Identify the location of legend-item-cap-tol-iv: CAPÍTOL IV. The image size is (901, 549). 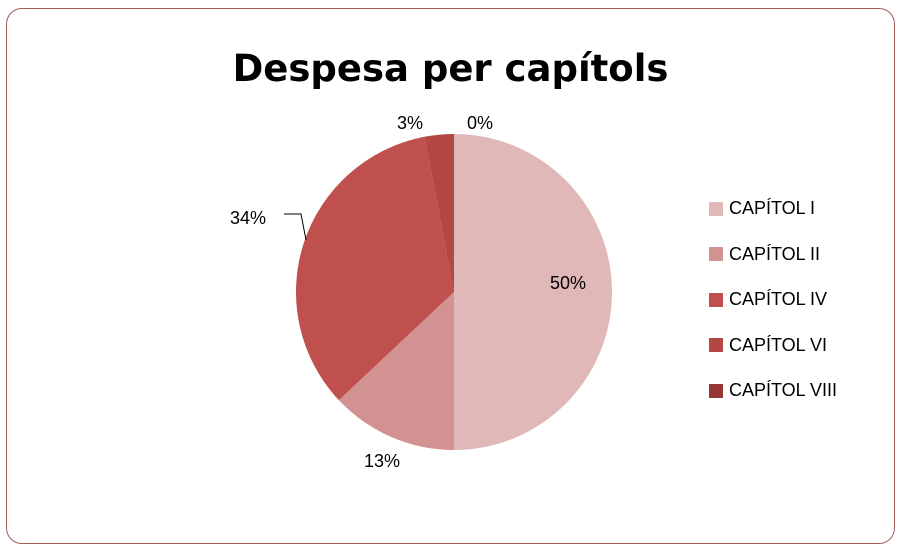
(773, 300).